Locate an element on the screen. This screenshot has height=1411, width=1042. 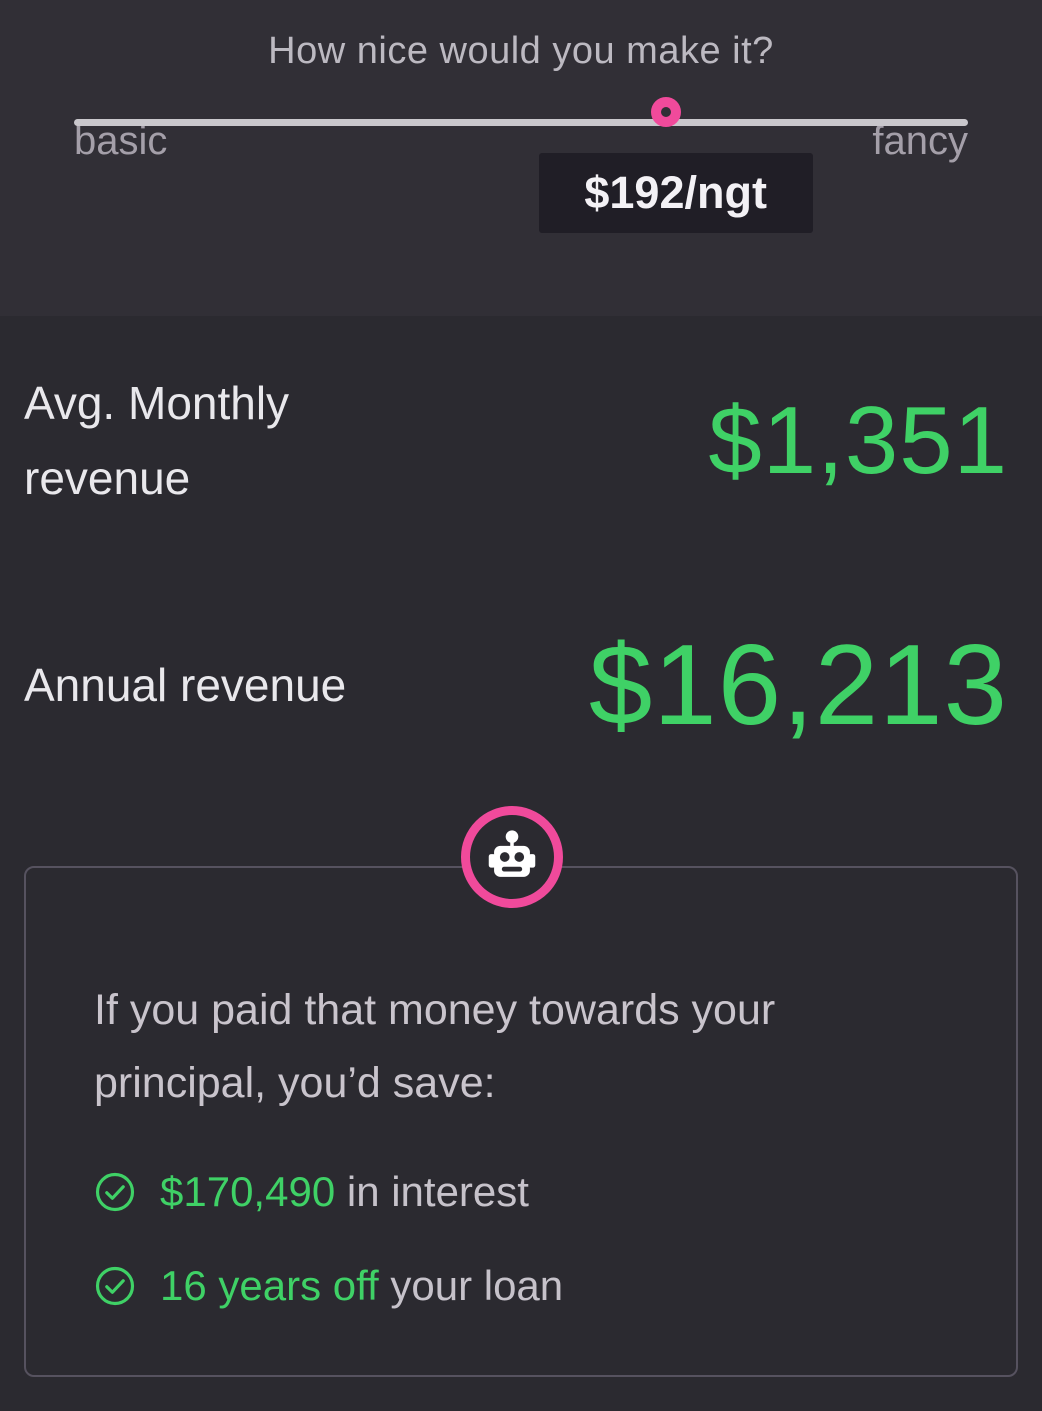
slider-handle is located at coordinates (665, 112).